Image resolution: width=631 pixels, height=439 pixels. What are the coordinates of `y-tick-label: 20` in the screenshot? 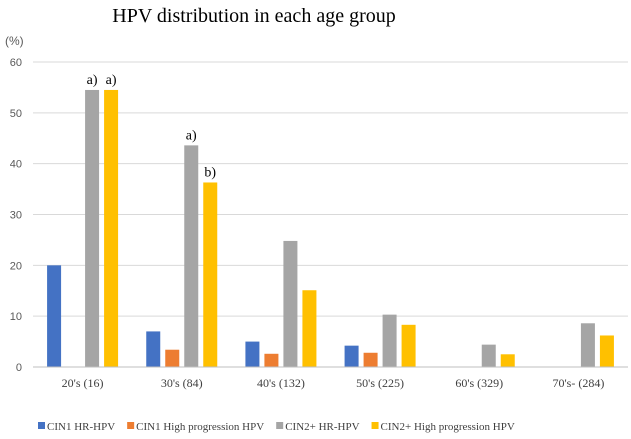 It's located at (16, 266).